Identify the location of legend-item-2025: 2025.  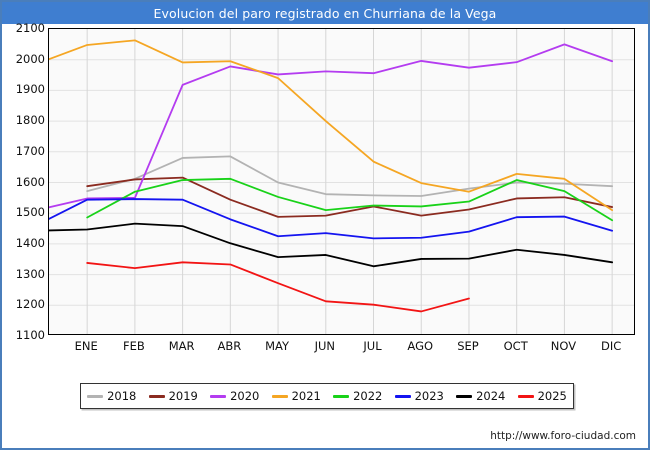
(542, 396).